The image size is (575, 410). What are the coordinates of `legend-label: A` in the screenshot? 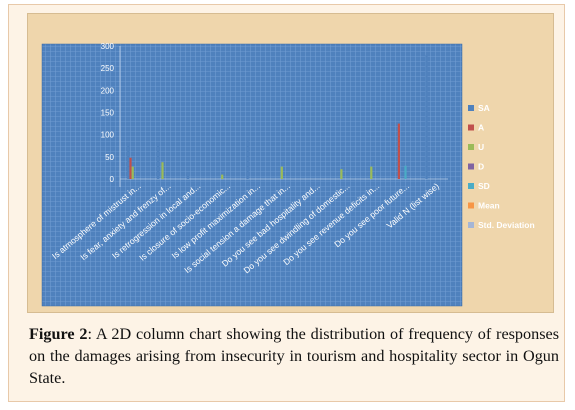 It's located at (481, 128).